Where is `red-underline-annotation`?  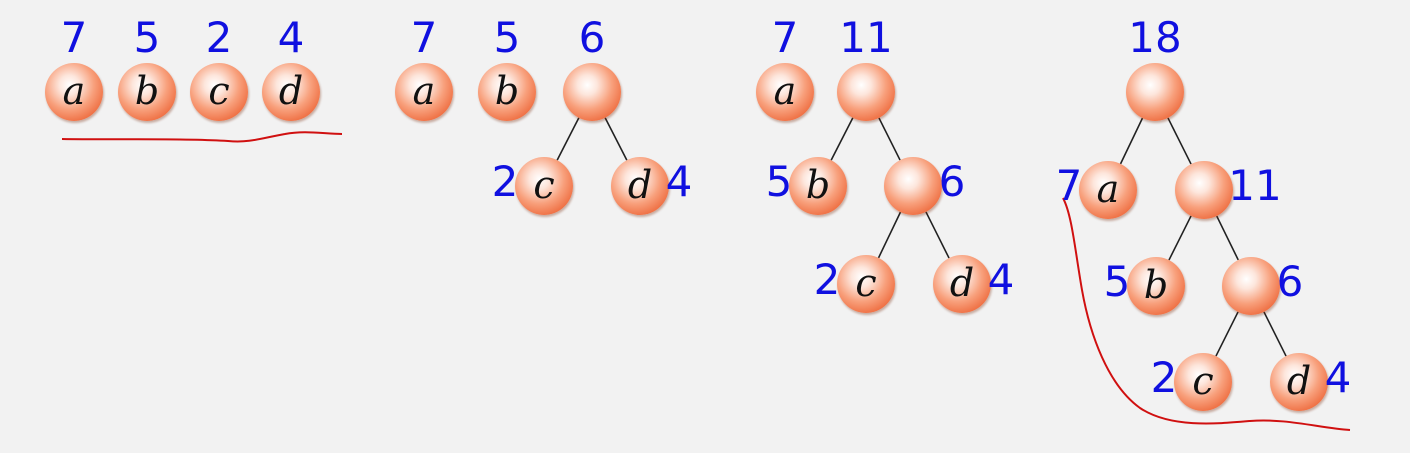
red-underline-annotation is located at coordinates (202, 137).